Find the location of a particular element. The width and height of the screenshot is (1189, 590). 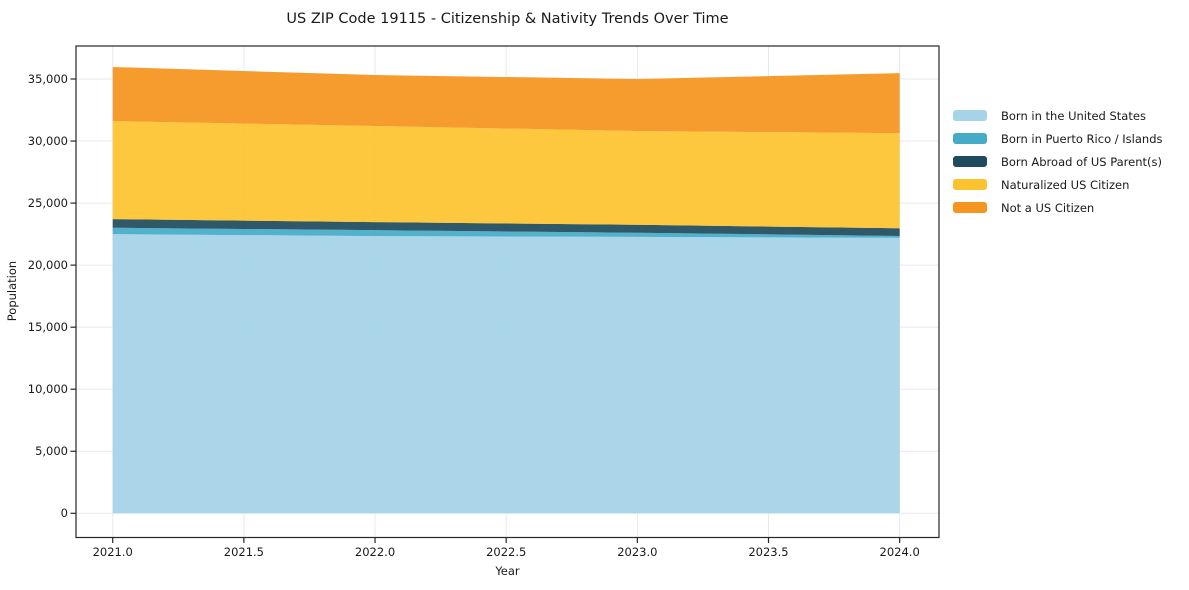

legend-item-born-in-the-united-states: Born in the United States is located at coordinates (1049, 116).